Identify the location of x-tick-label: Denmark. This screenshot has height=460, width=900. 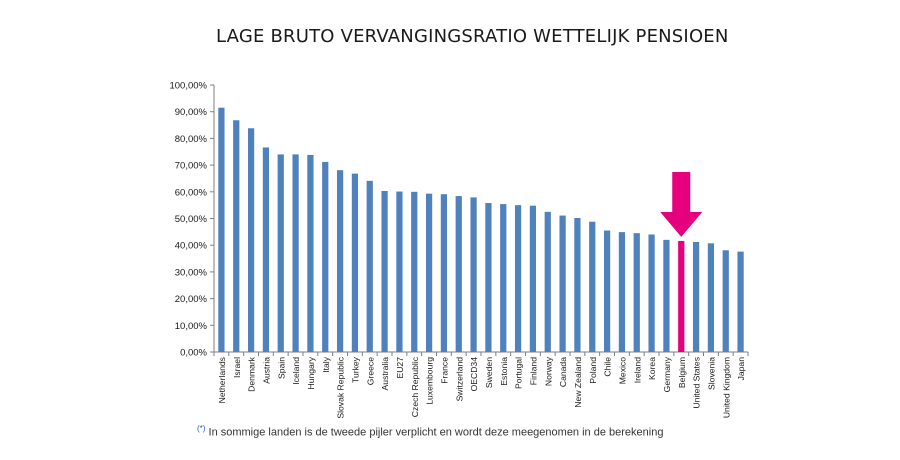
(252, 374).